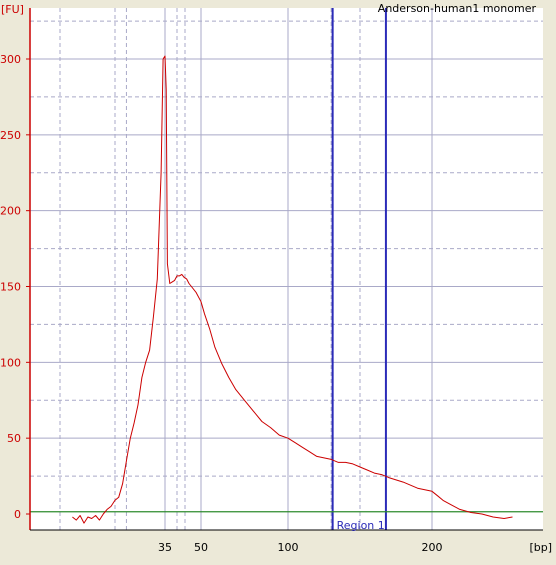 This screenshot has height=565, width=556. What do you see at coordinates (10, 287) in the screenshot?
I see `y-tick-label: 150` at bounding box center [10, 287].